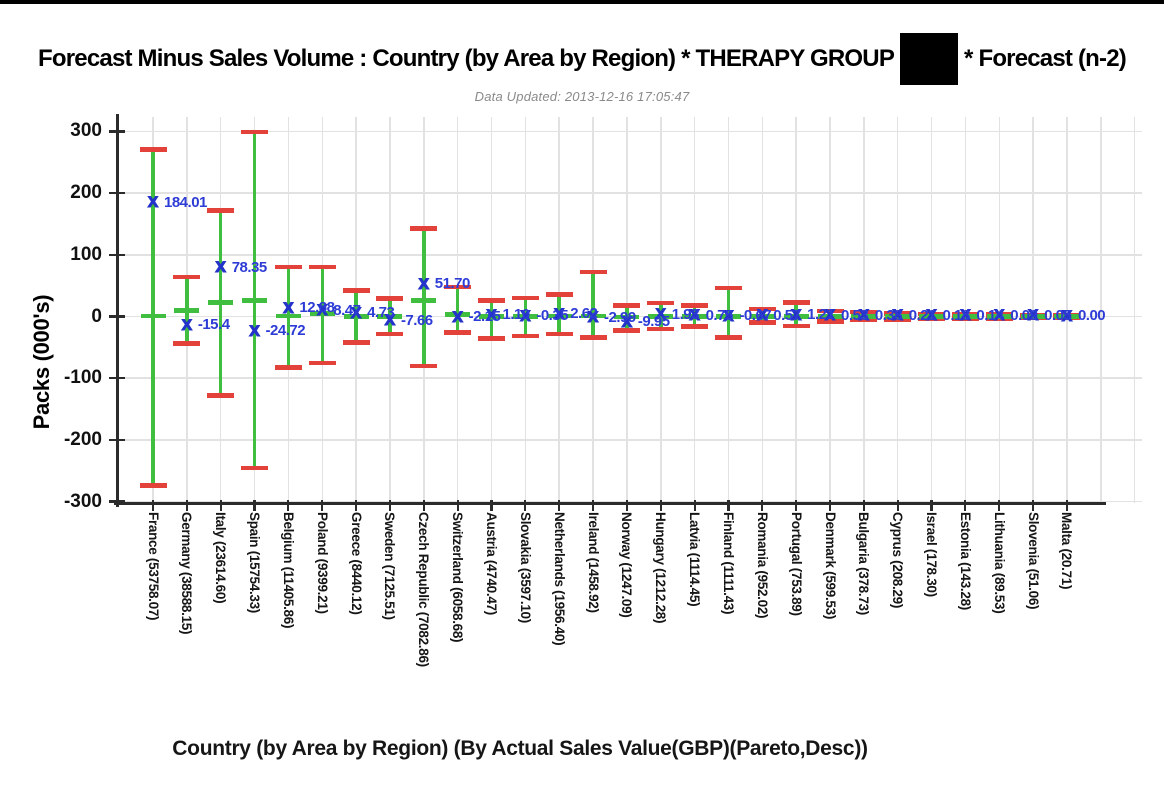  Describe the element at coordinates (525, 567) in the screenshot. I see `x-tick-label: Slovakia (3597.10)` at that location.